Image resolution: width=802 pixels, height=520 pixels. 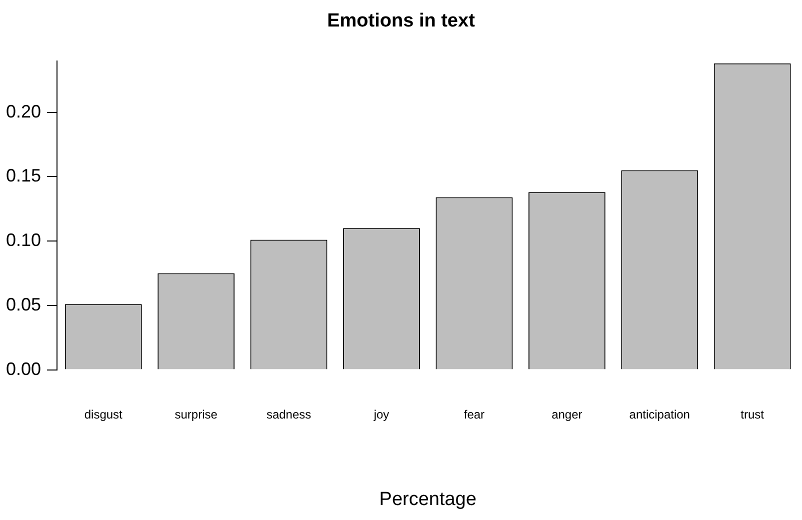 What do you see at coordinates (104, 414) in the screenshot?
I see `x-tick-label: disgust` at bounding box center [104, 414].